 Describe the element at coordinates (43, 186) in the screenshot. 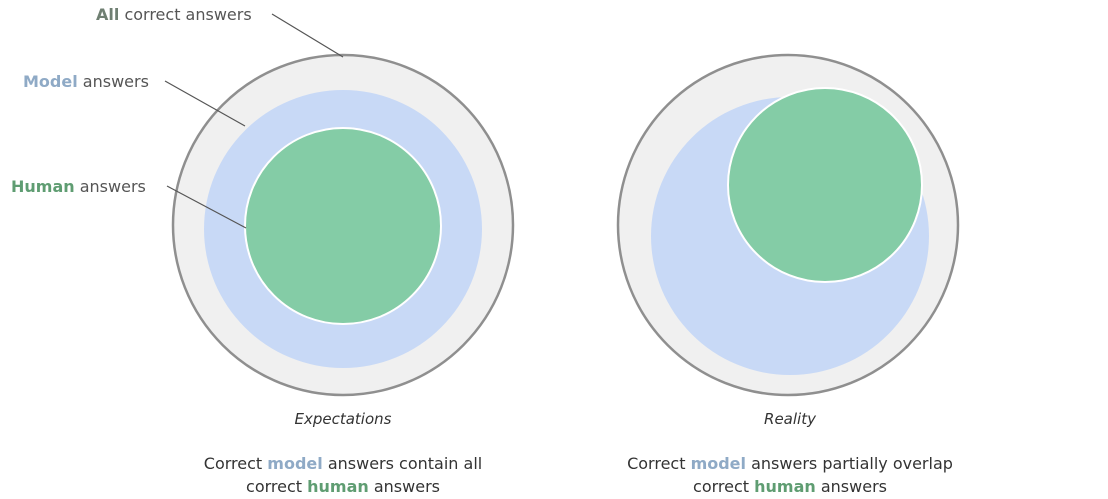

I see `human-keyword: Human` at that location.